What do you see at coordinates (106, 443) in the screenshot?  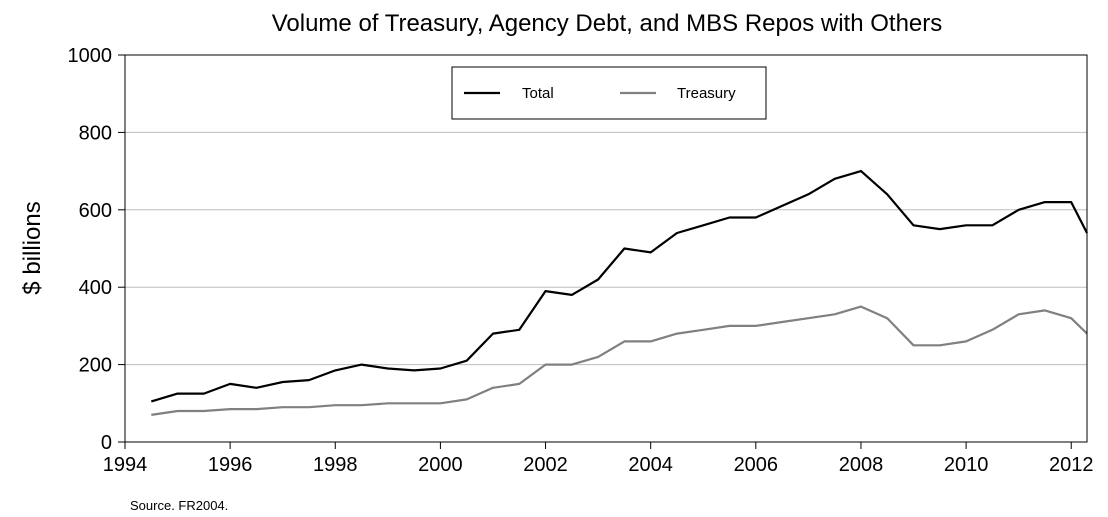 I see `y-tick-label: 0` at bounding box center [106, 443].